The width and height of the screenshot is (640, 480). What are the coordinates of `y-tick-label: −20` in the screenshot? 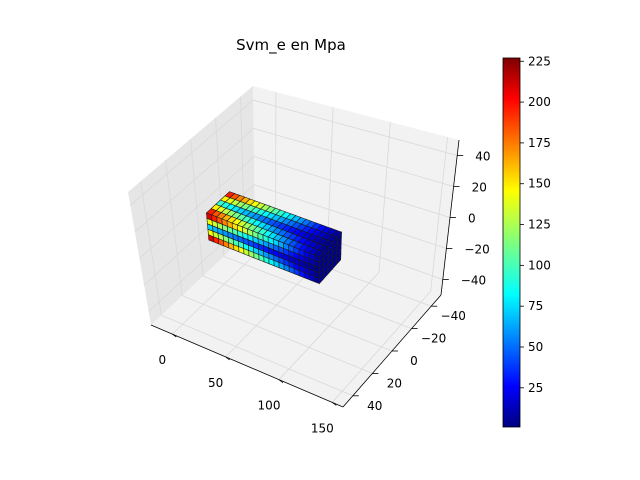 It's located at (433, 339).